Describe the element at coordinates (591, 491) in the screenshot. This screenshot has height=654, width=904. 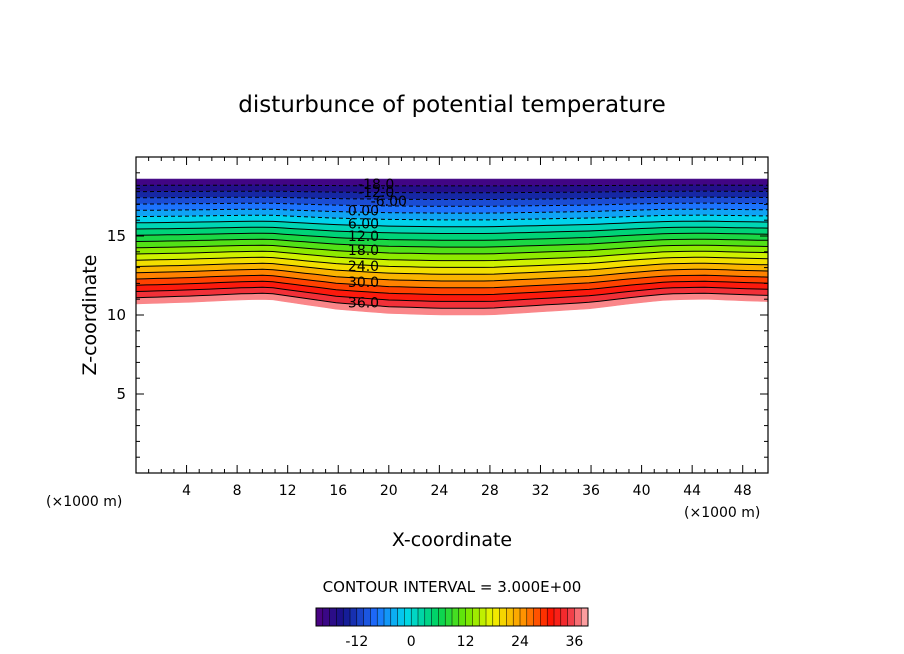
I see `x-tick-label: 36` at that location.